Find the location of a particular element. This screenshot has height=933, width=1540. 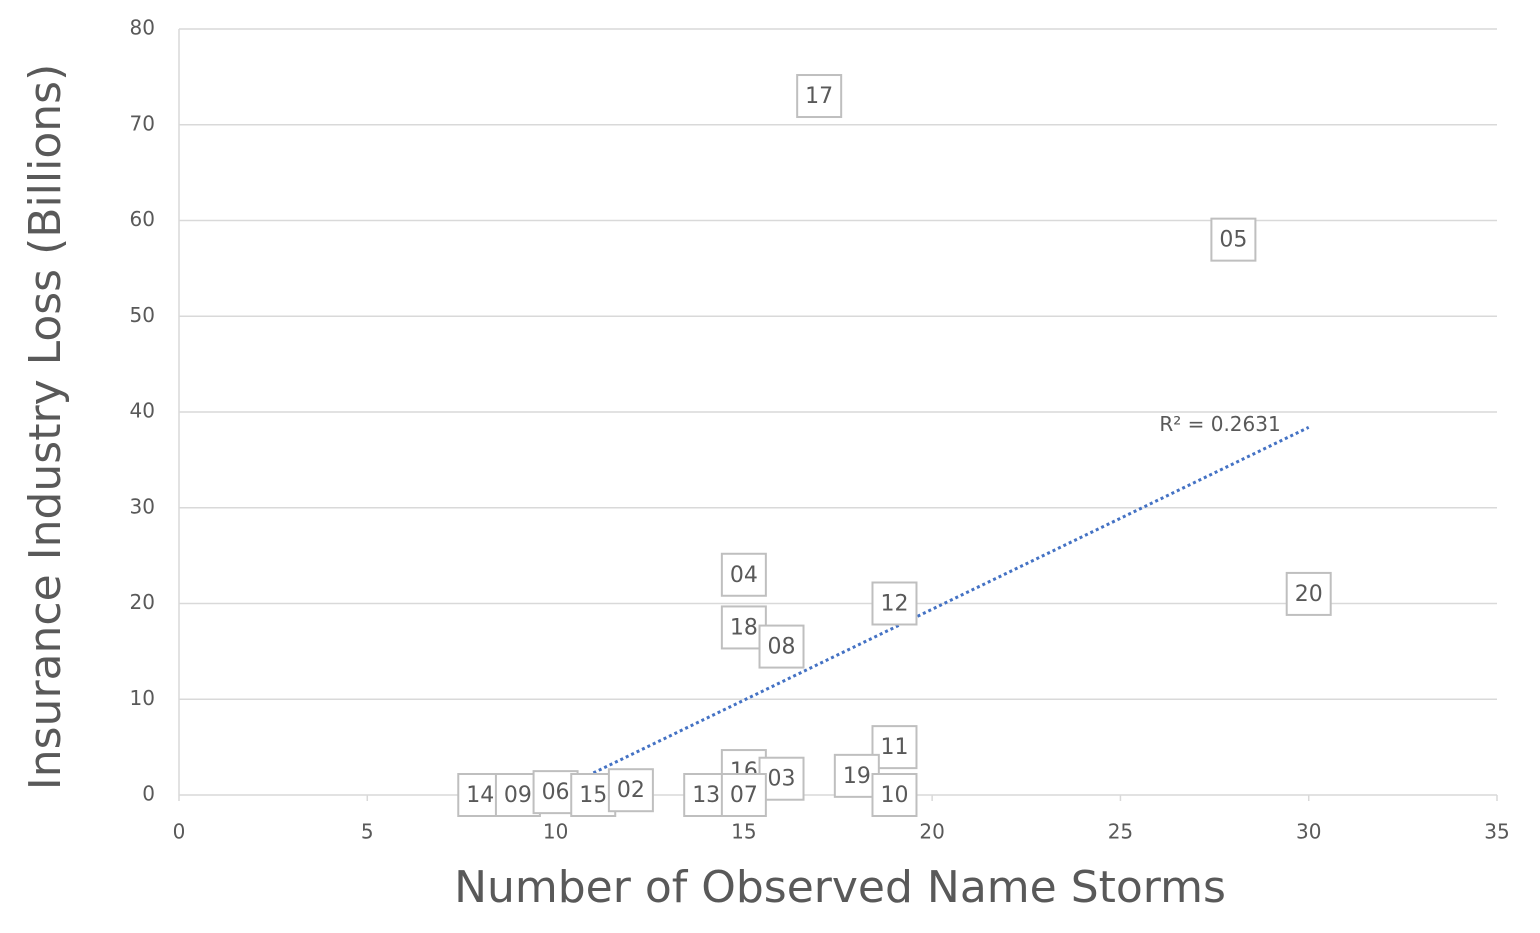

point-label: 04 is located at coordinates (744, 575).